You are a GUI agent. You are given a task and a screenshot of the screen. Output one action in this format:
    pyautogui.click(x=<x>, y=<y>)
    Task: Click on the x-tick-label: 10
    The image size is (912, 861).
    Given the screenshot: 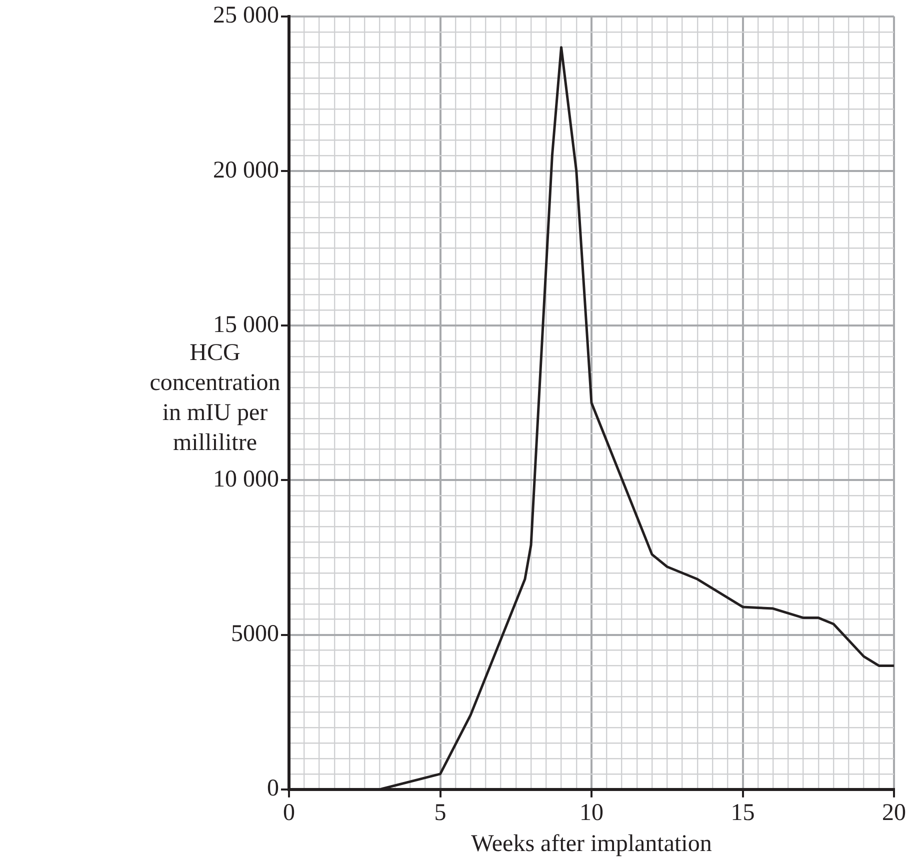 What is the action you would take?
    pyautogui.click(x=592, y=813)
    